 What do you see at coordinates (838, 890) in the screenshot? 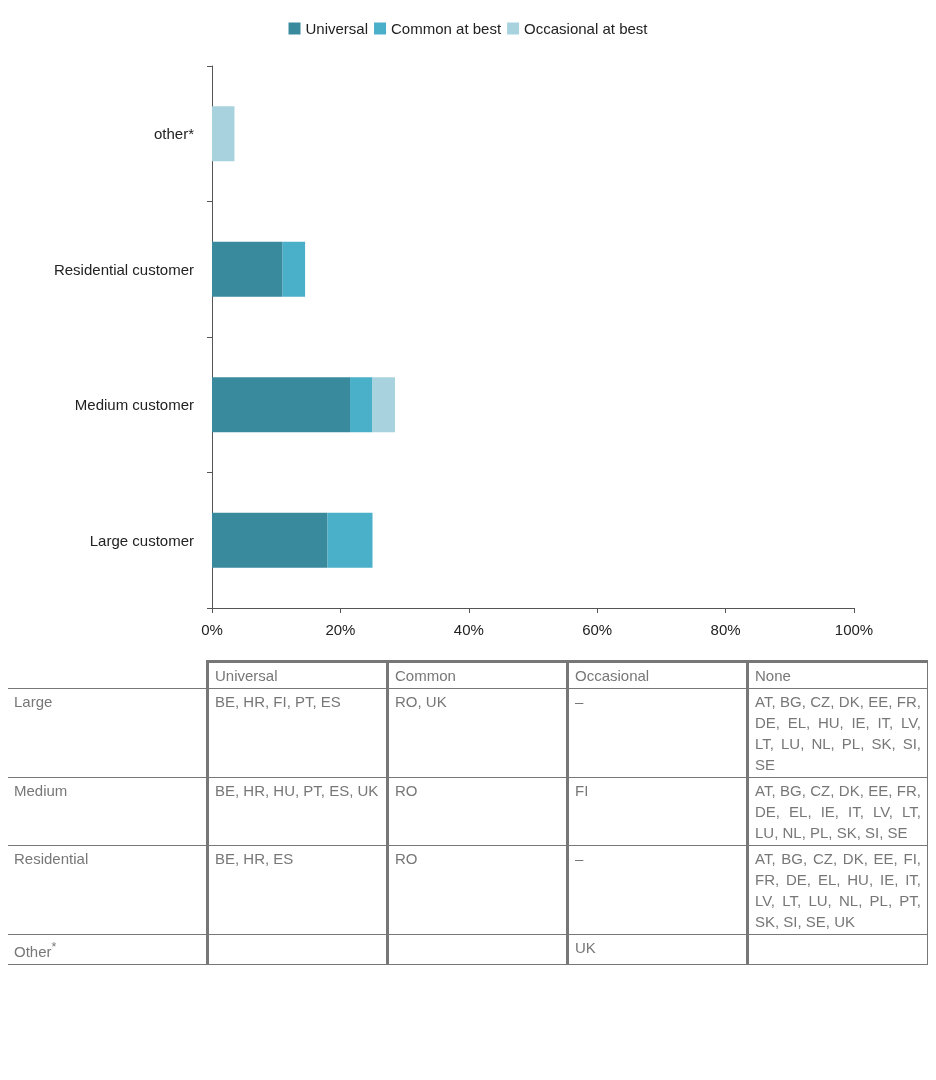
I see `text: AT, BG, CZ, DK, EE, FI, FR, DE, EL, HU, IE, IT, LV, LT, LU, NL, PL, PT, SK, SI, SE, UK` at bounding box center [838, 890].